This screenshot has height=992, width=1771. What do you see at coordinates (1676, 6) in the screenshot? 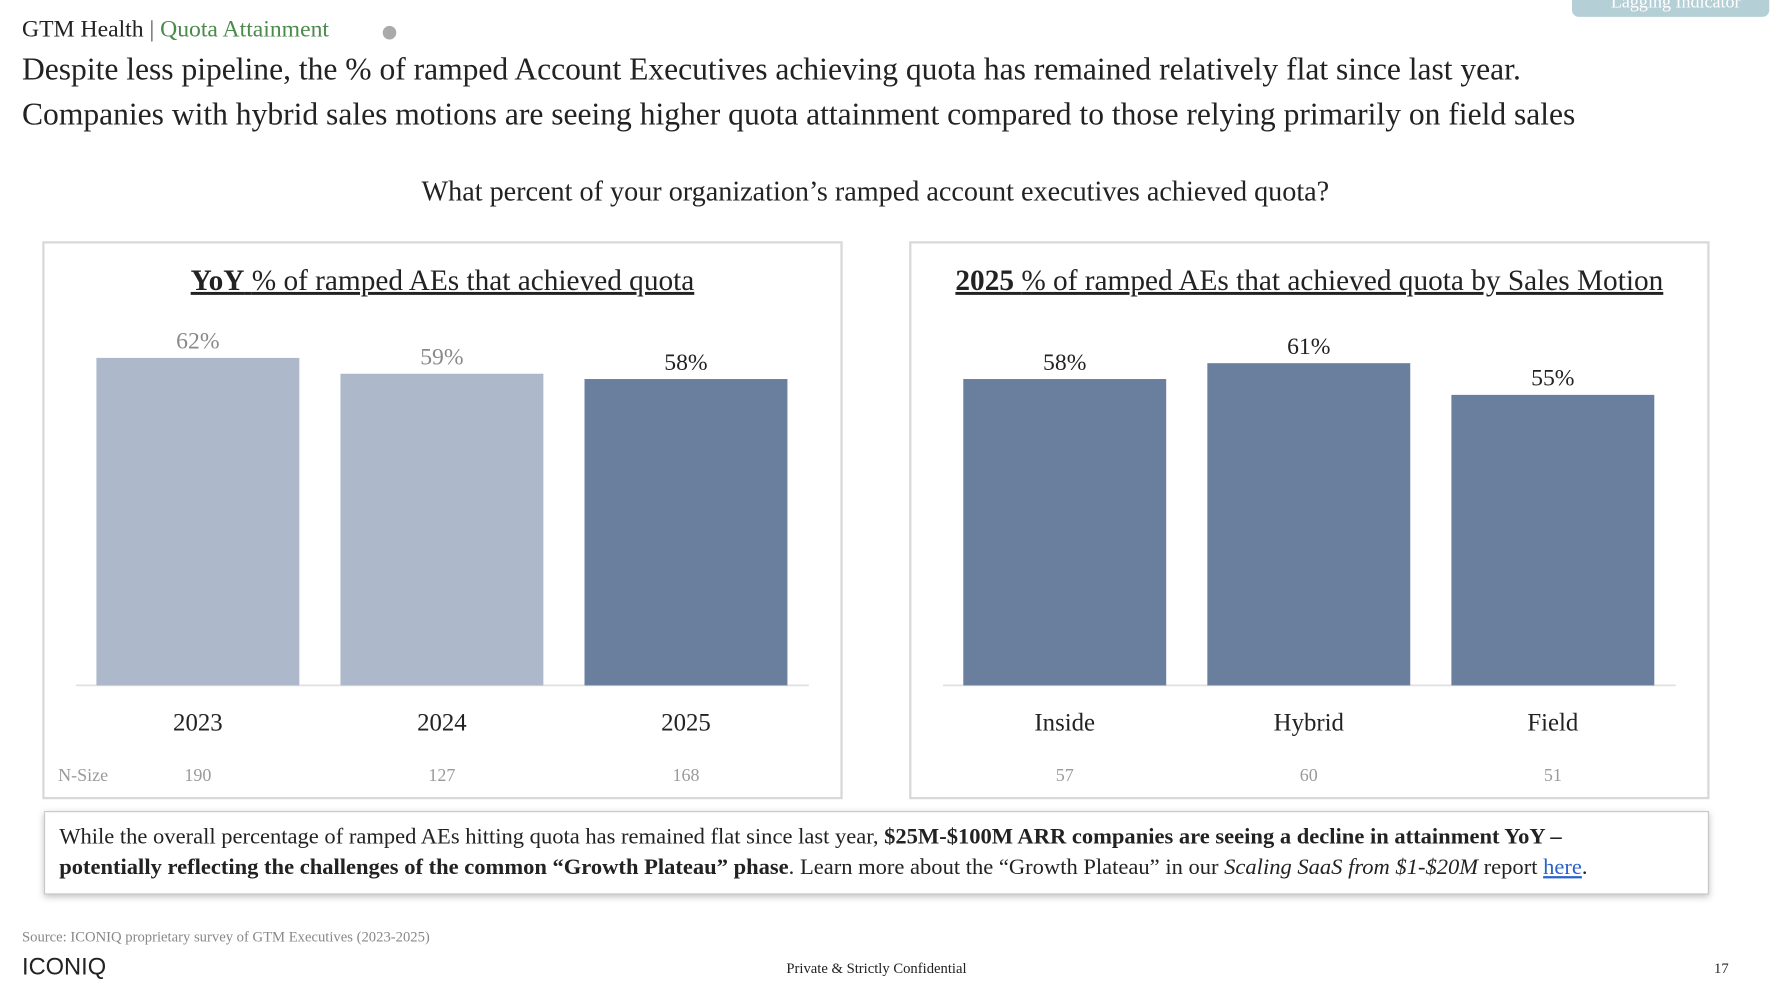
I see `tag: Lagging Indicator` at bounding box center [1676, 6].